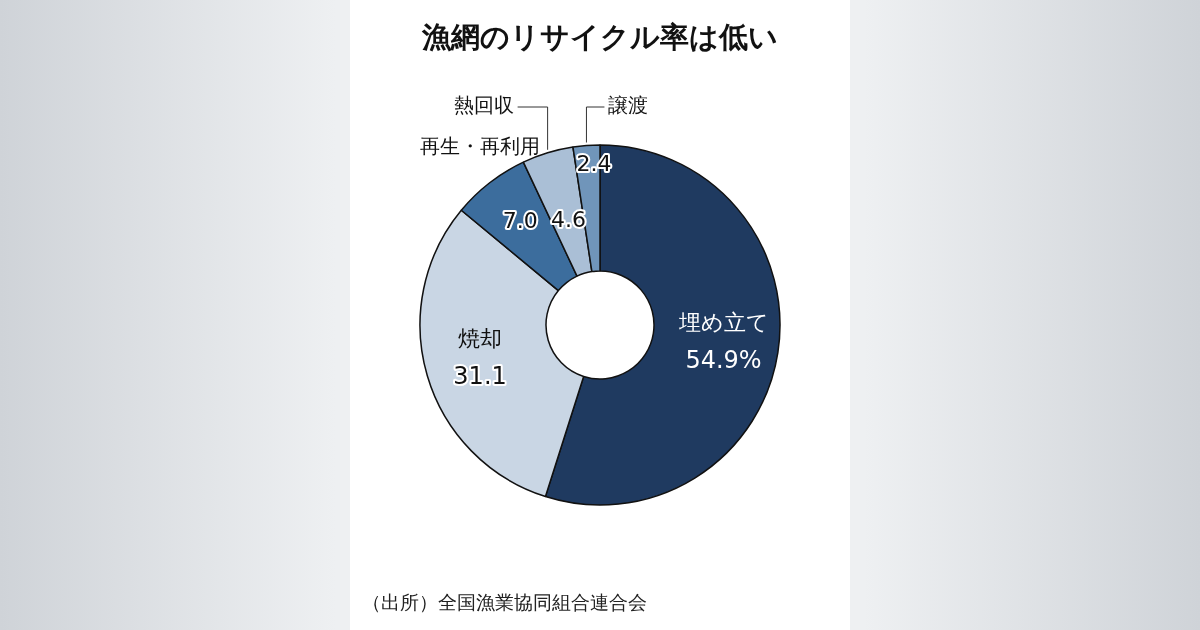  What do you see at coordinates (600, 37) in the screenshot?
I see `chart-title: 漁網のリサイクル率は低い` at bounding box center [600, 37].